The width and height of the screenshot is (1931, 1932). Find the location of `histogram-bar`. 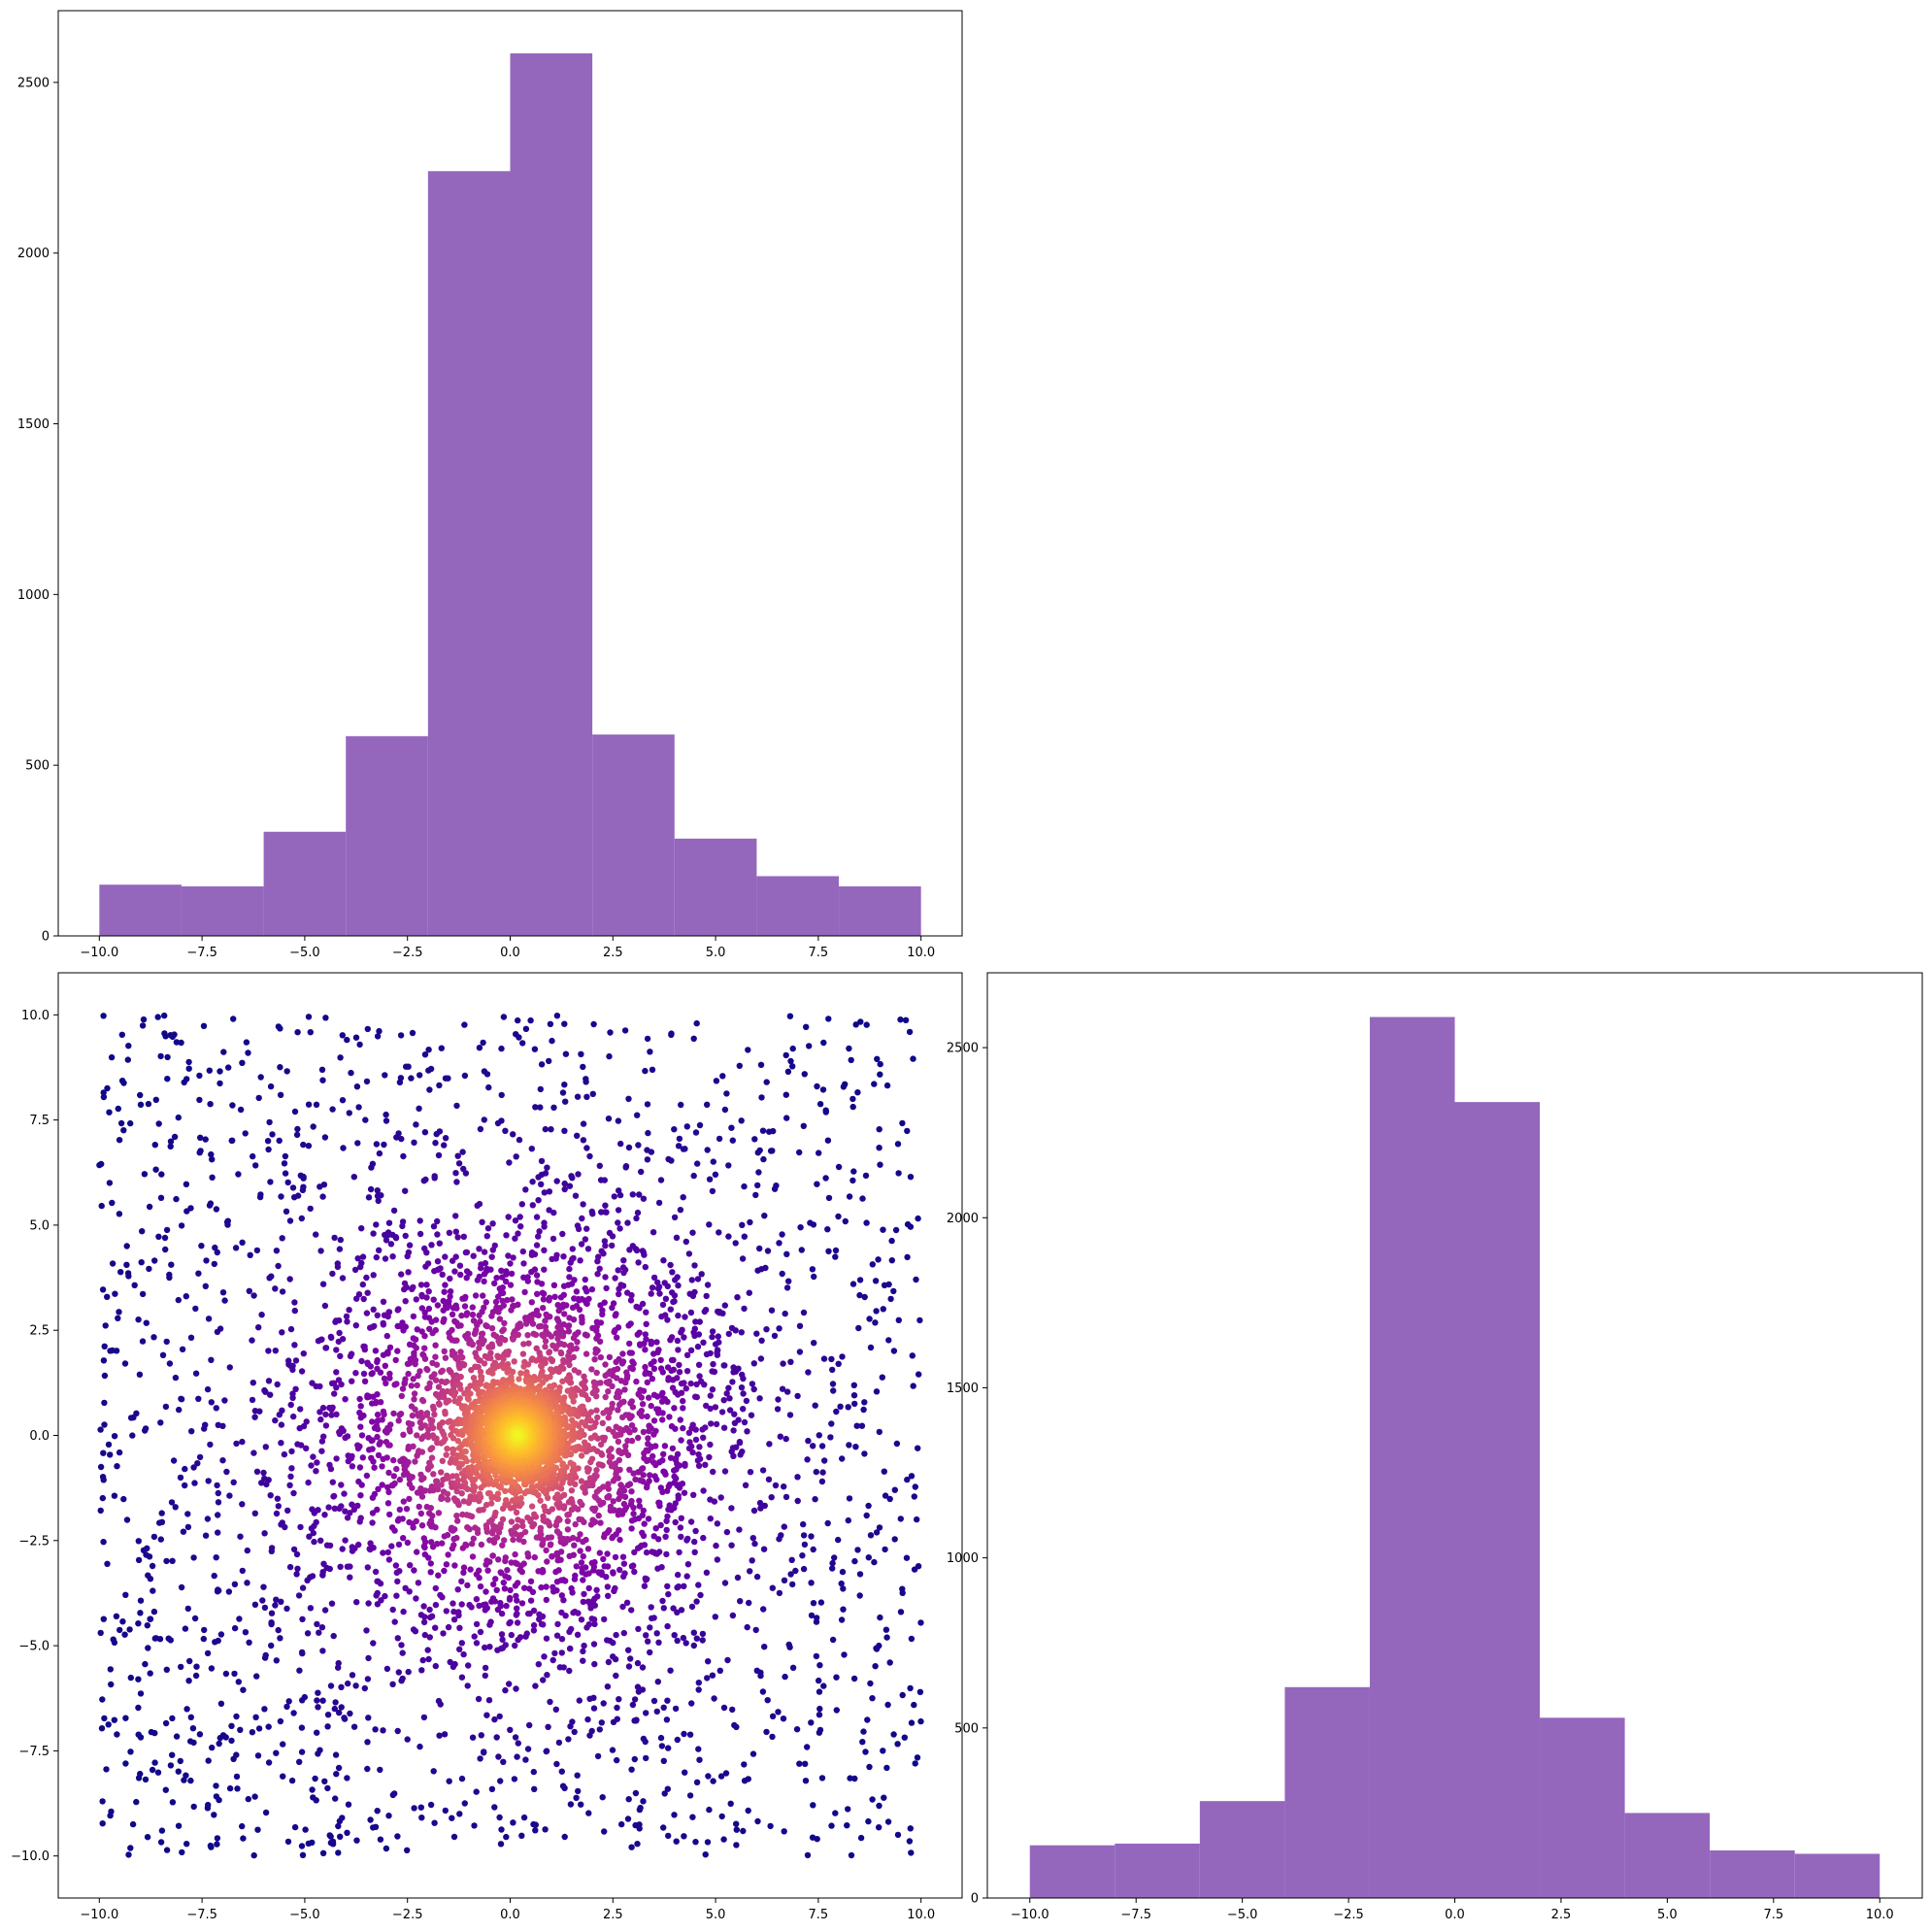

histogram-bar is located at coordinates (305, 883).